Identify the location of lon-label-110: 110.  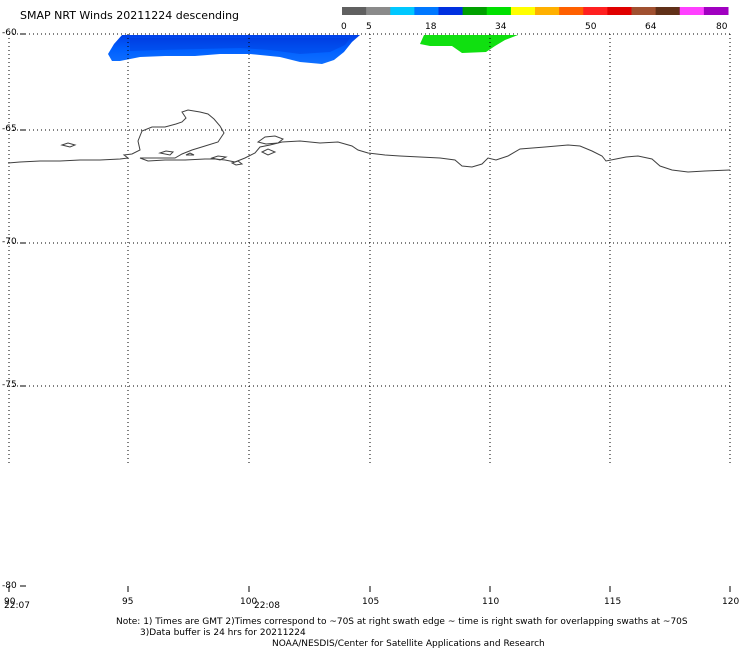
(491, 602).